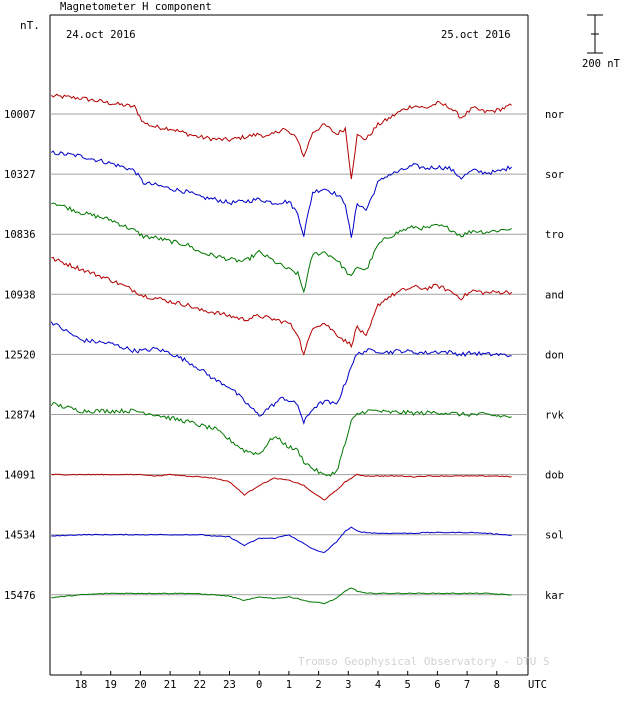  What do you see at coordinates (554, 115) in the screenshot?
I see `station-code-label: nor` at bounding box center [554, 115].